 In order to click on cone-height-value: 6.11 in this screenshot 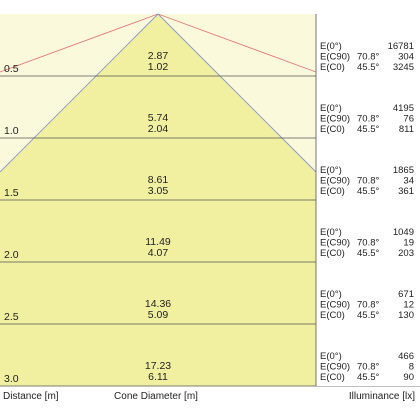, I will do `click(158, 377)`.